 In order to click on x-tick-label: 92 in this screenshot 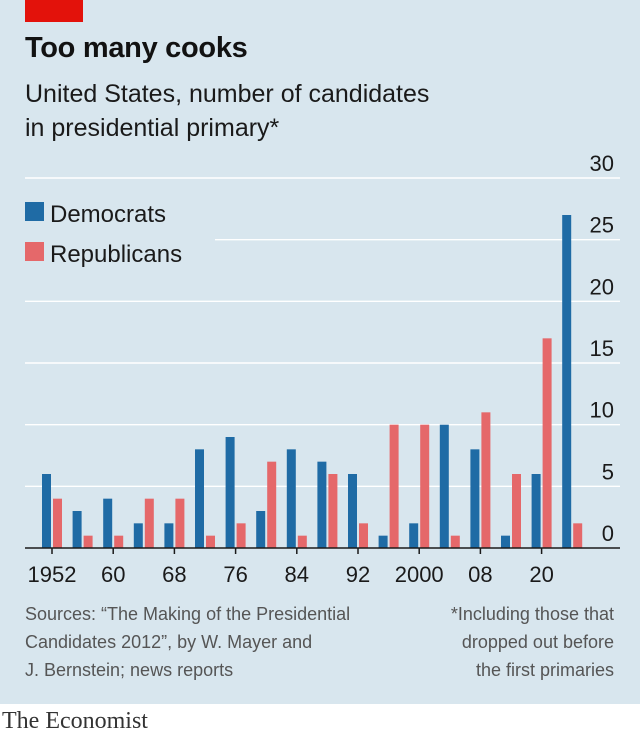, I will do `click(358, 574)`.